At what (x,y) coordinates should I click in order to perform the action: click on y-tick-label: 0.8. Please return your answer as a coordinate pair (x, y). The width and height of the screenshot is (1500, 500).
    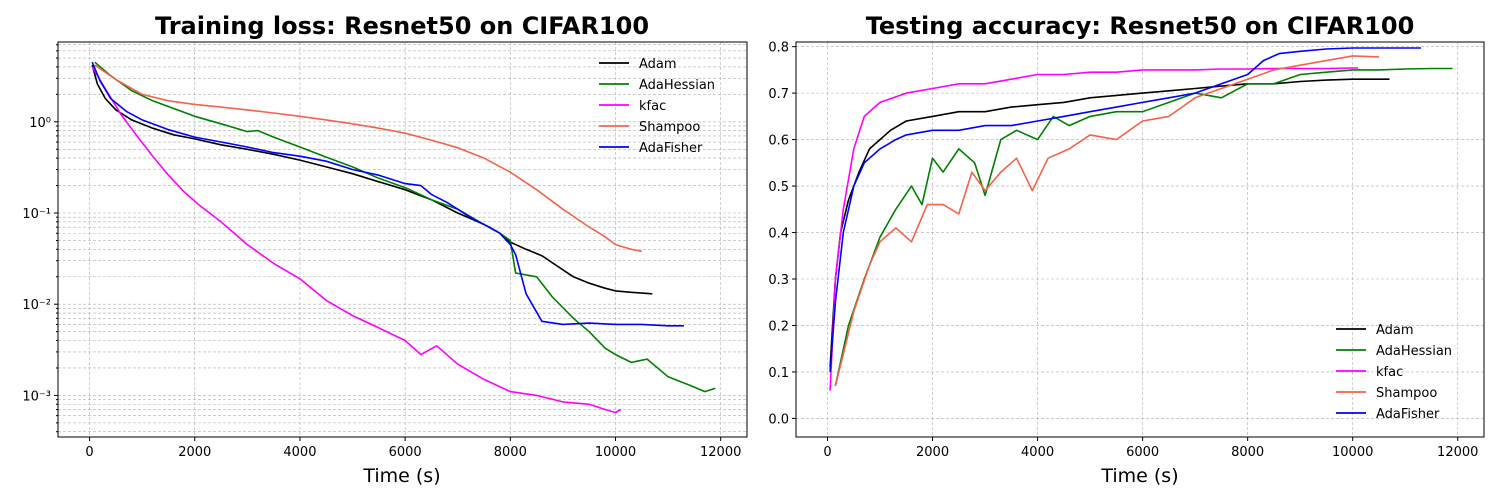
    Looking at the image, I should click on (778, 48).